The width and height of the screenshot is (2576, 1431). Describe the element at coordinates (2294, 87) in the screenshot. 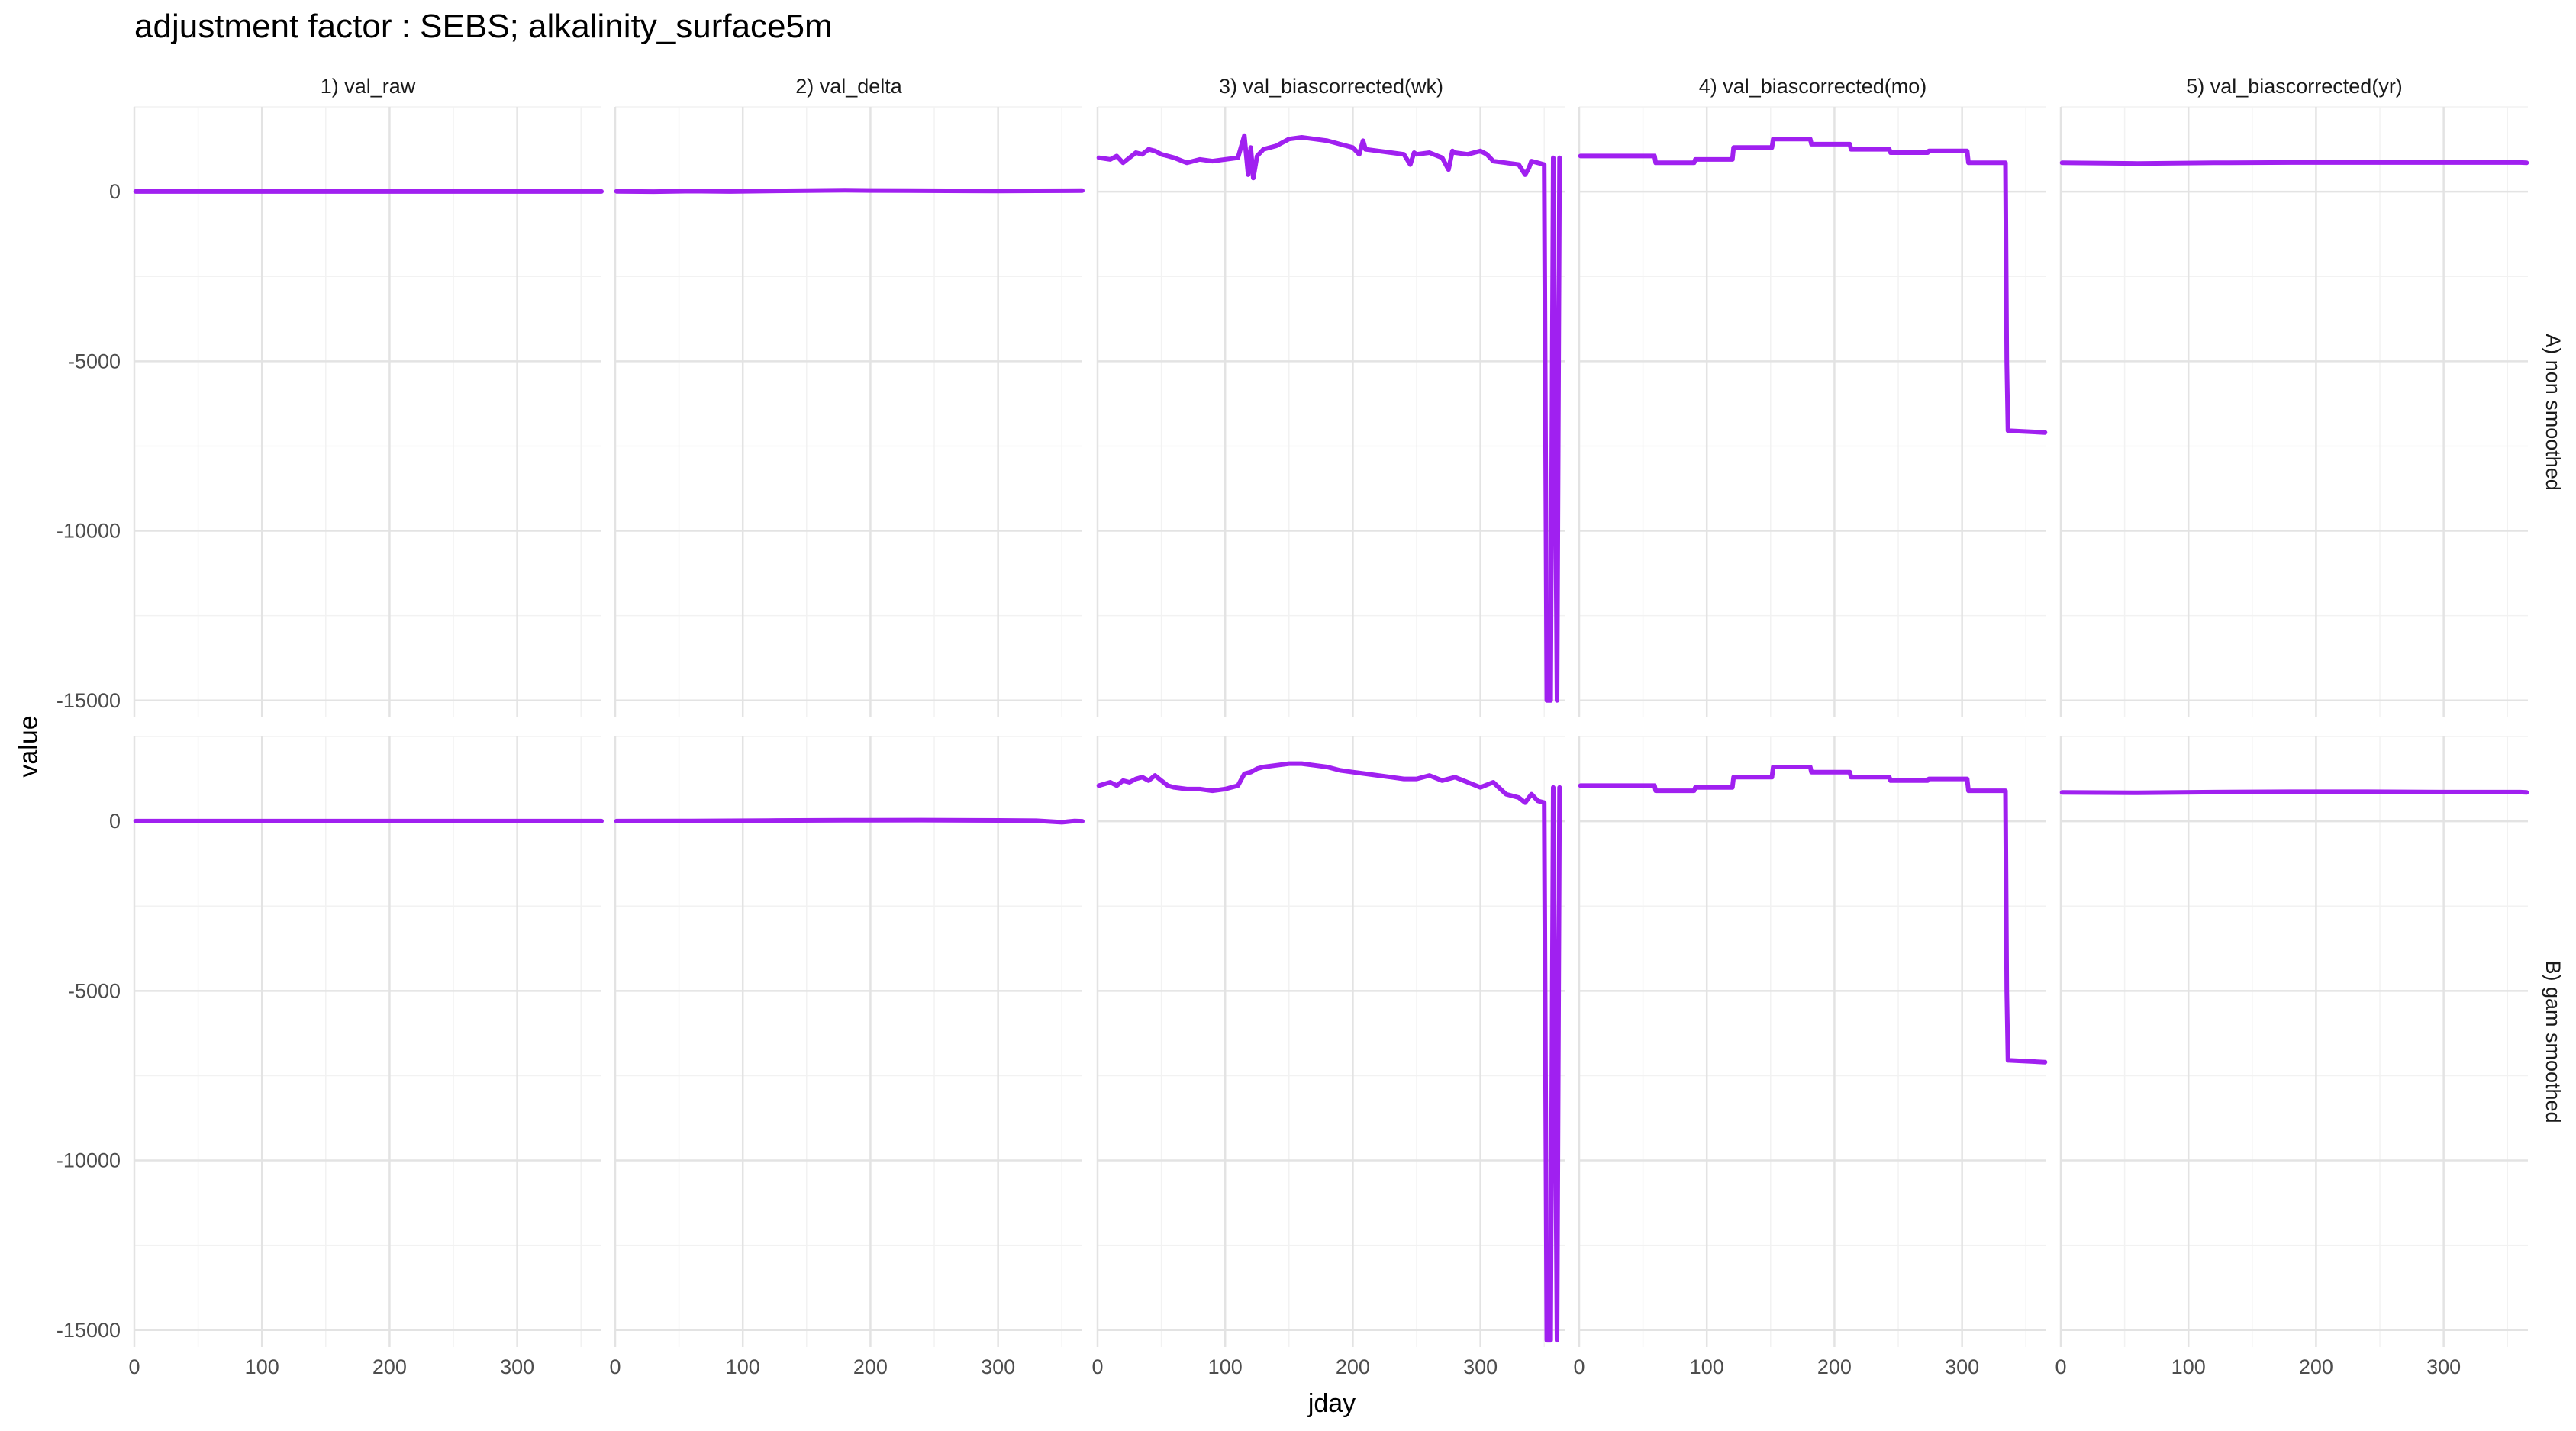

I see `facet-column-label: 5) val_biascorrected(yr)` at that location.